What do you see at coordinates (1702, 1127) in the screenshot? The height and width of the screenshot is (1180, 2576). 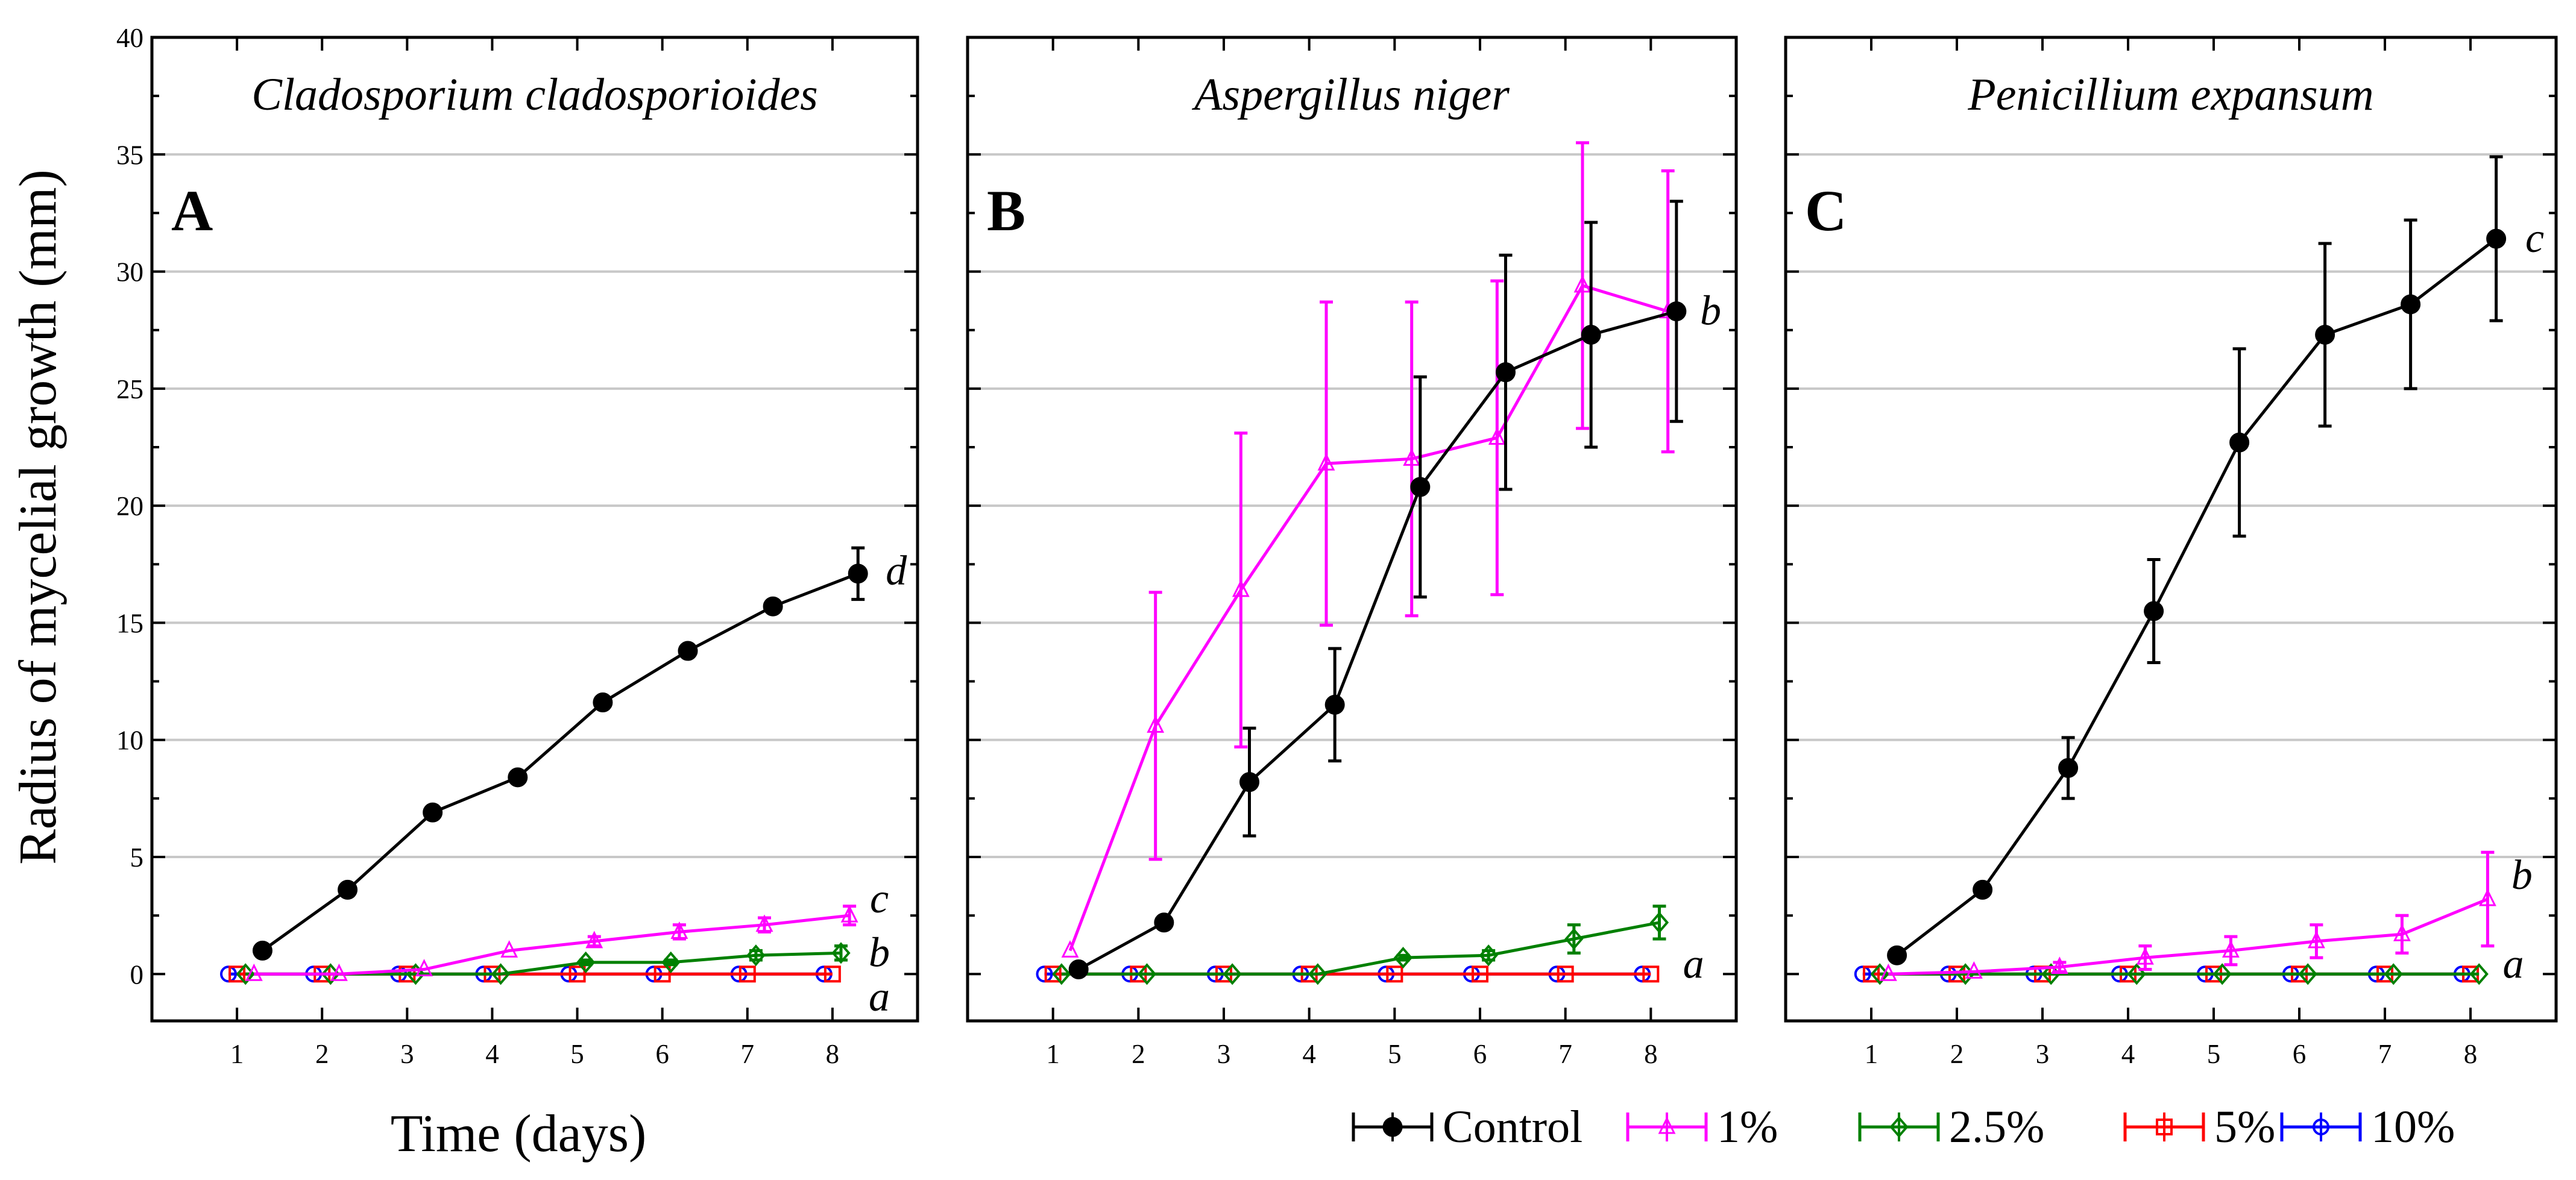 I see `legend-item: 1%` at bounding box center [1702, 1127].